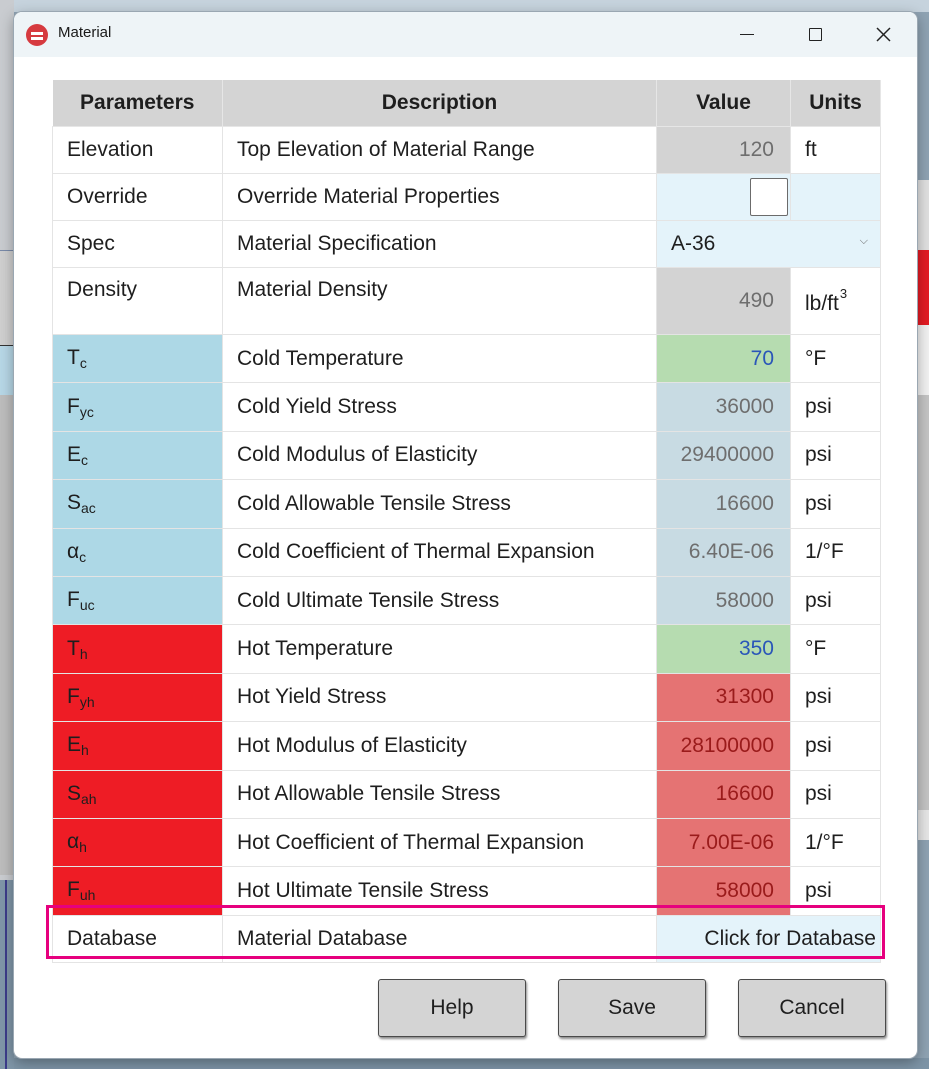  I want to click on param-cell: Fuc, so click(137, 600).